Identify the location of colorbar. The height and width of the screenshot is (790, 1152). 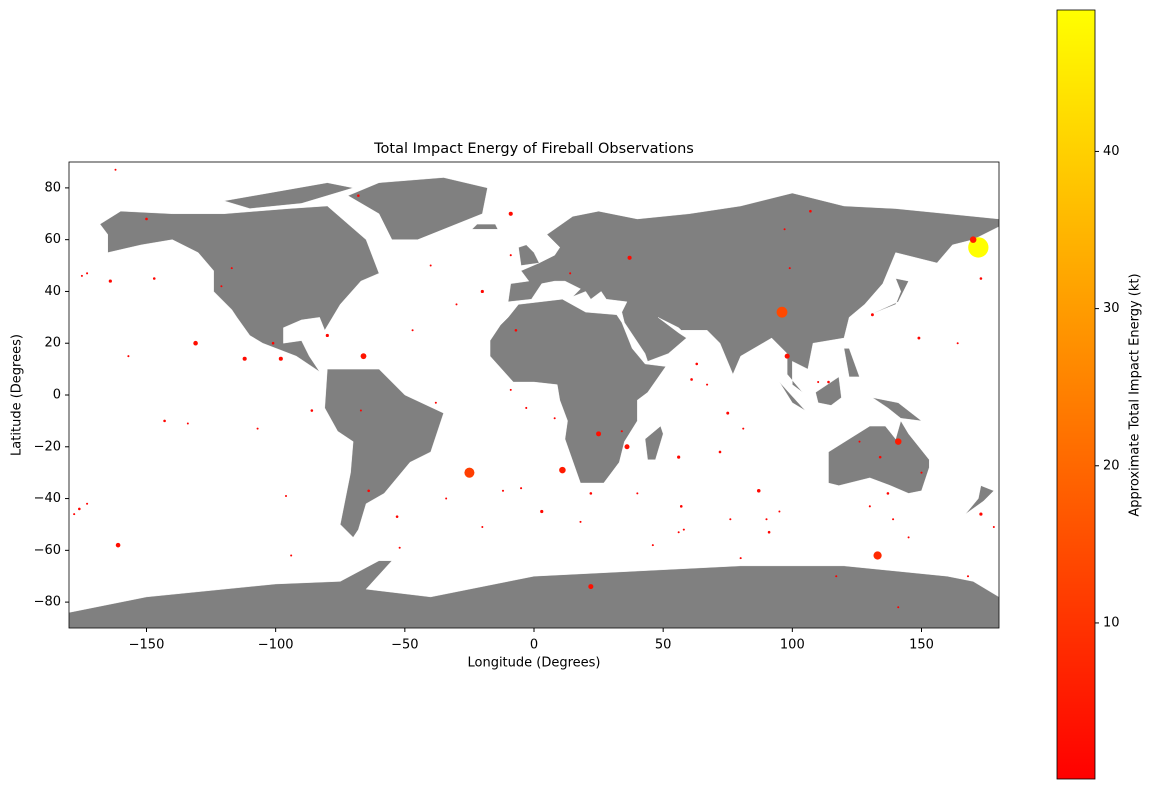
(1076, 394).